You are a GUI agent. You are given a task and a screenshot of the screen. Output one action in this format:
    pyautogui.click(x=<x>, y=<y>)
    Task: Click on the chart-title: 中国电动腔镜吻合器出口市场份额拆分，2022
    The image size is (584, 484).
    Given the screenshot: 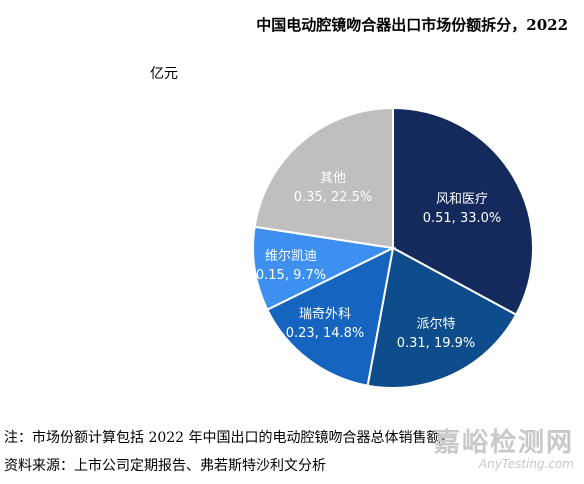 What is the action you would take?
    pyautogui.click(x=412, y=25)
    